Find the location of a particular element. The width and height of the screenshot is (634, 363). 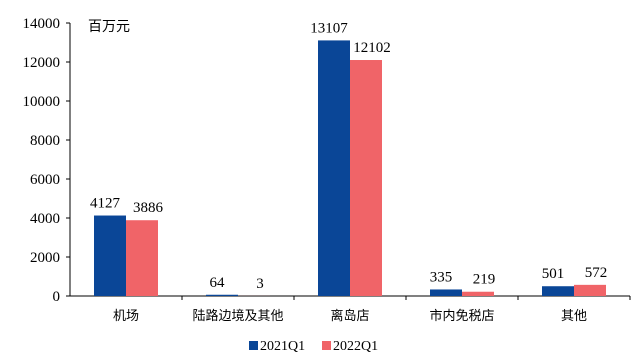

data-label: 501 is located at coordinates (553, 274).